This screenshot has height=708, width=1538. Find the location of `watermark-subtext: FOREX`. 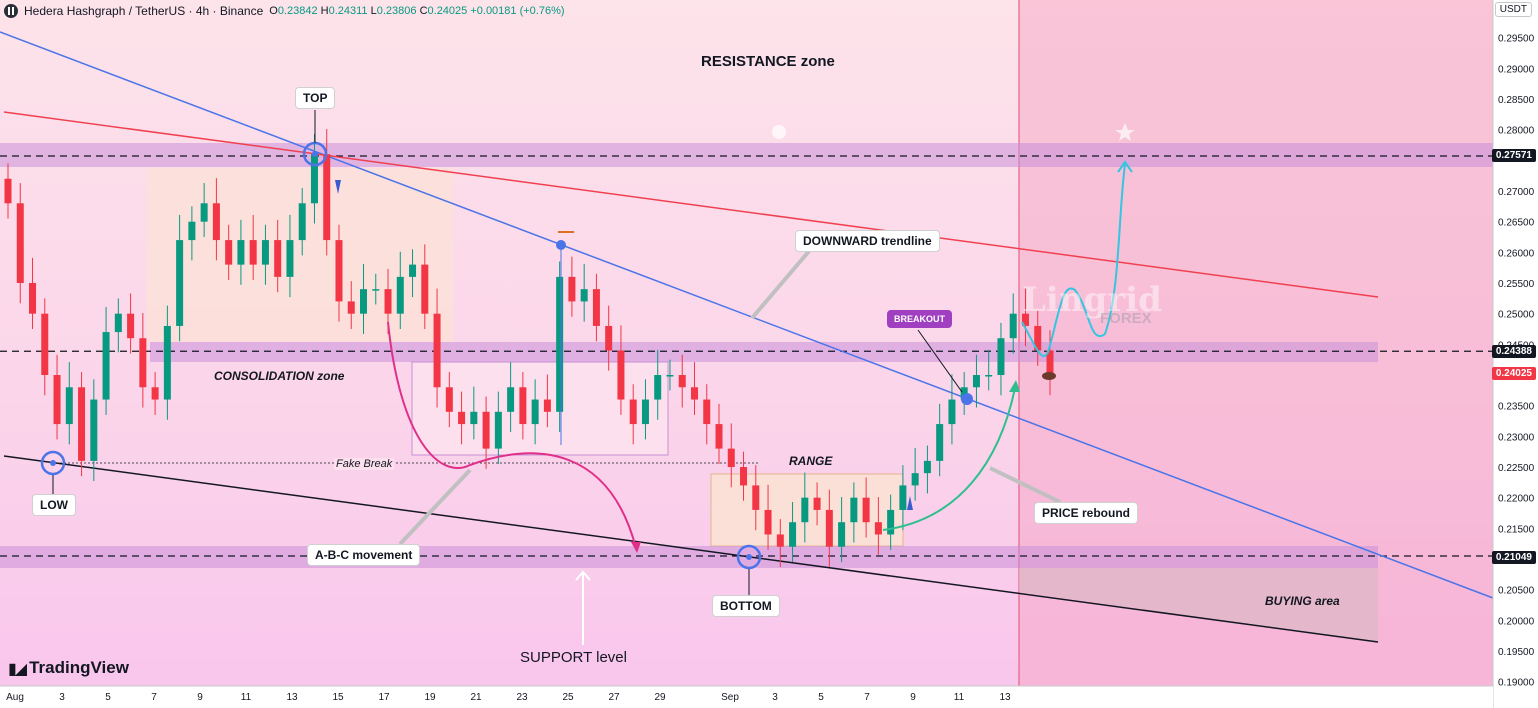

watermark-subtext: FOREX is located at coordinates (1126, 318).